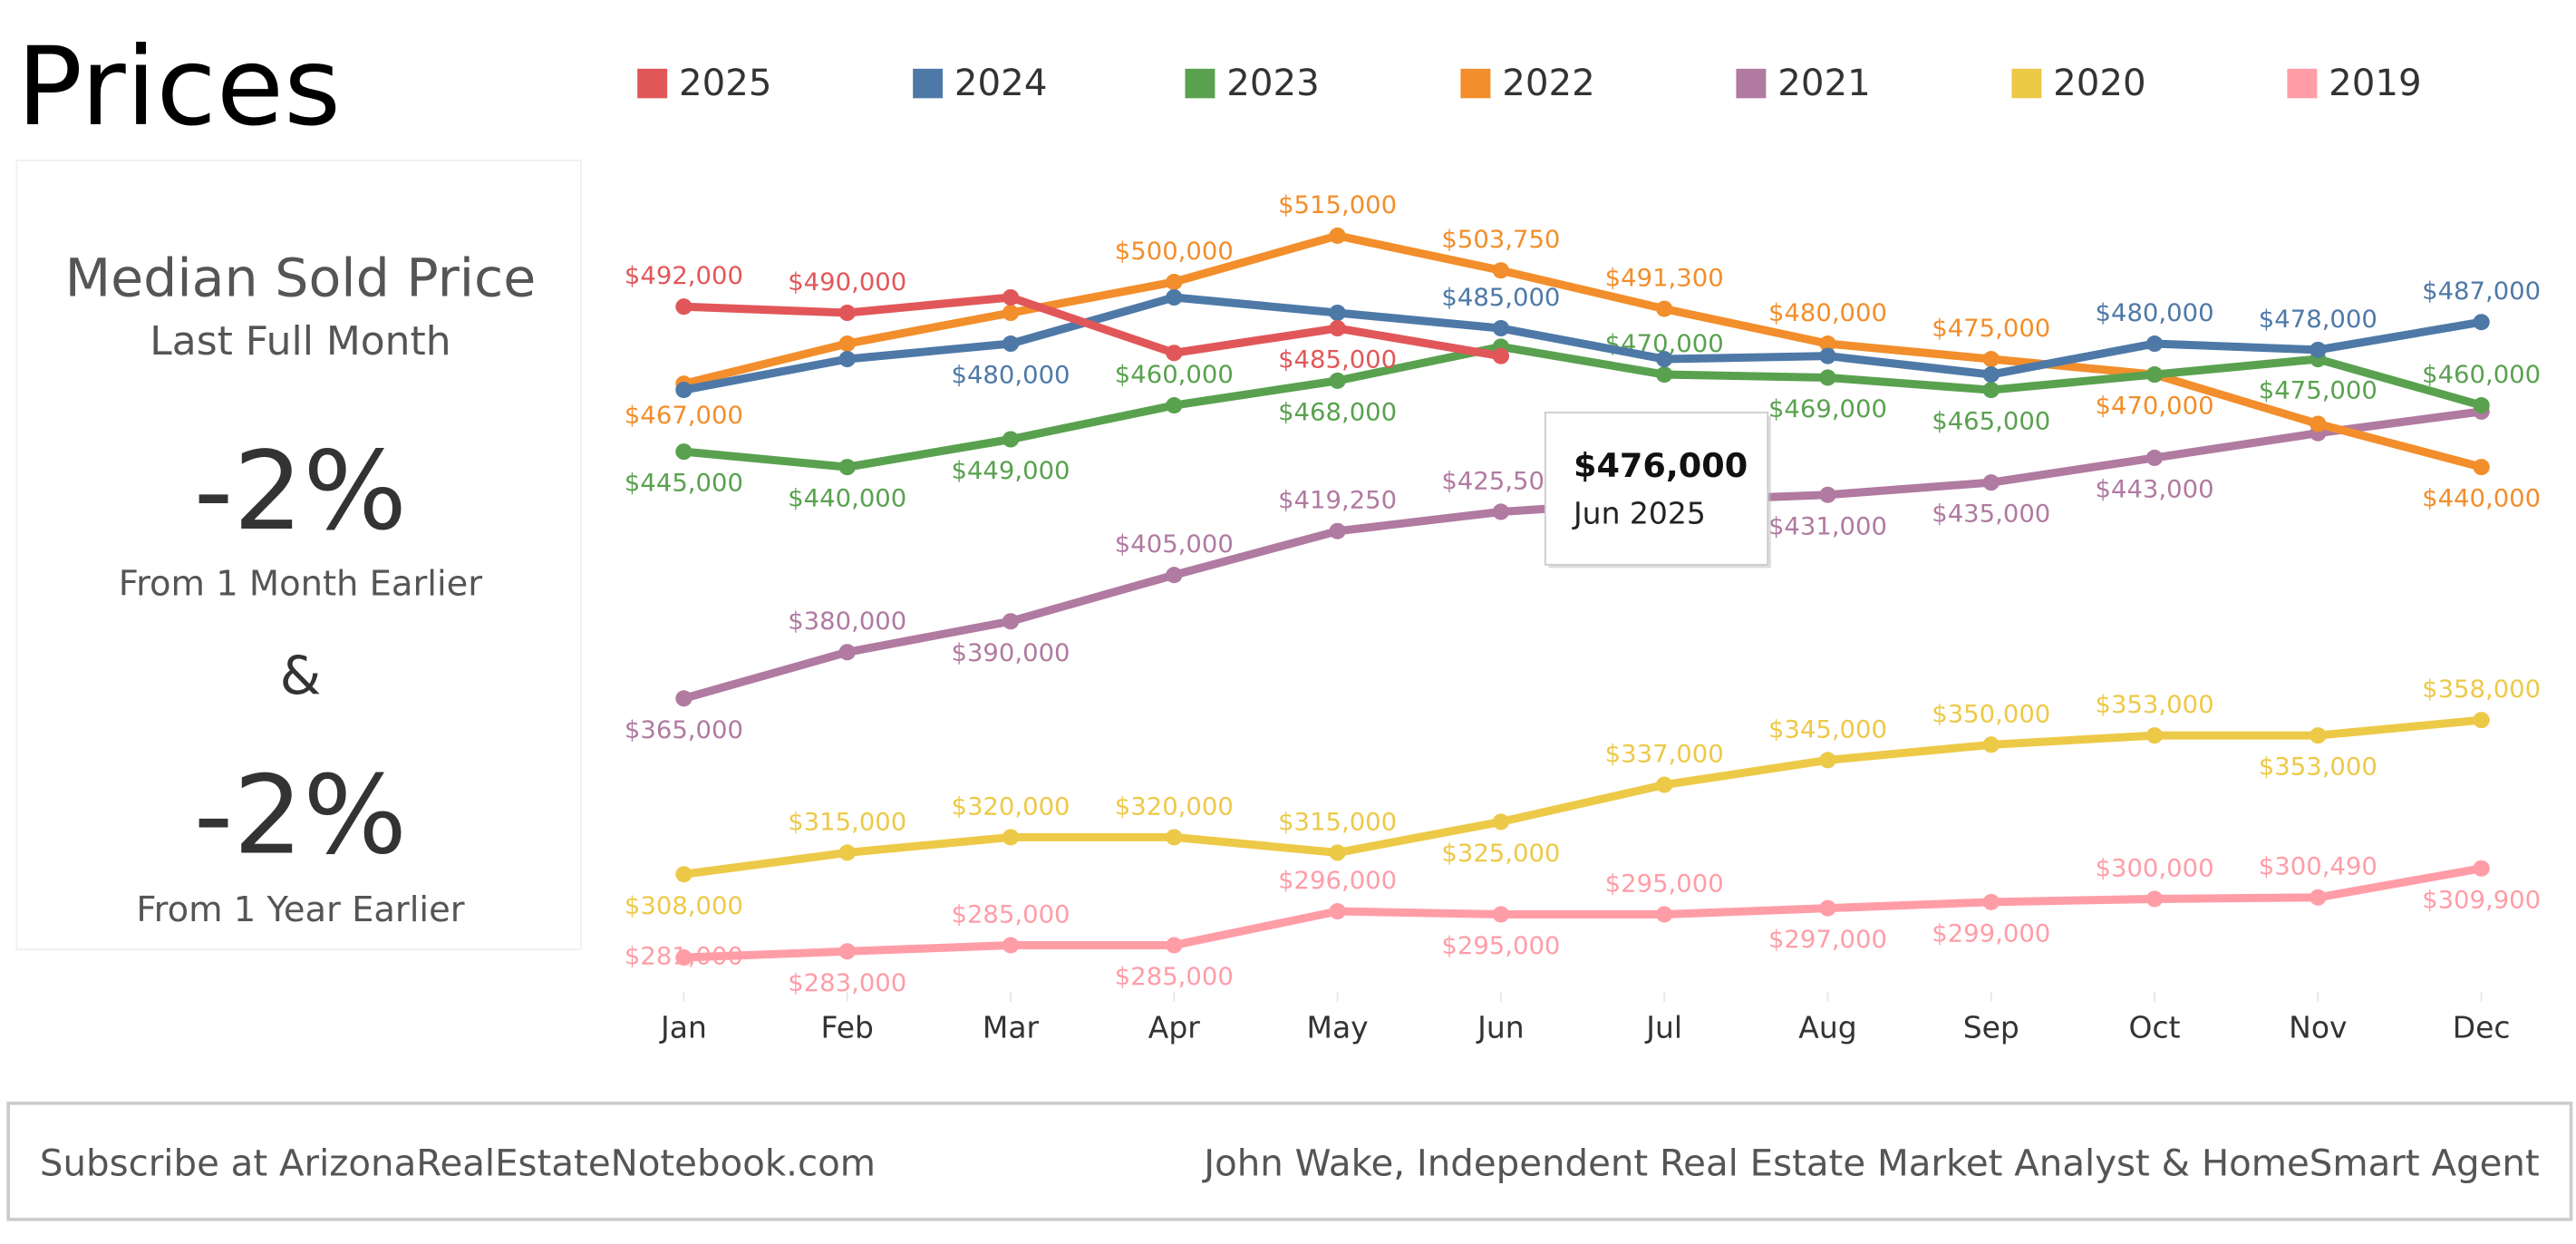 The width and height of the screenshot is (2576, 1244). I want to click on legend-label: 2025, so click(725, 83).